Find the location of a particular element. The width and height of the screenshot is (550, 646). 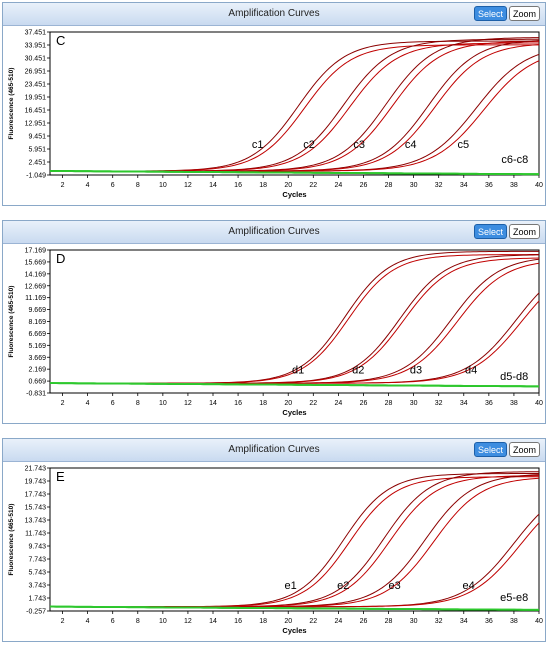

y-tick-label: 12.669 is located at coordinates (36, 286).